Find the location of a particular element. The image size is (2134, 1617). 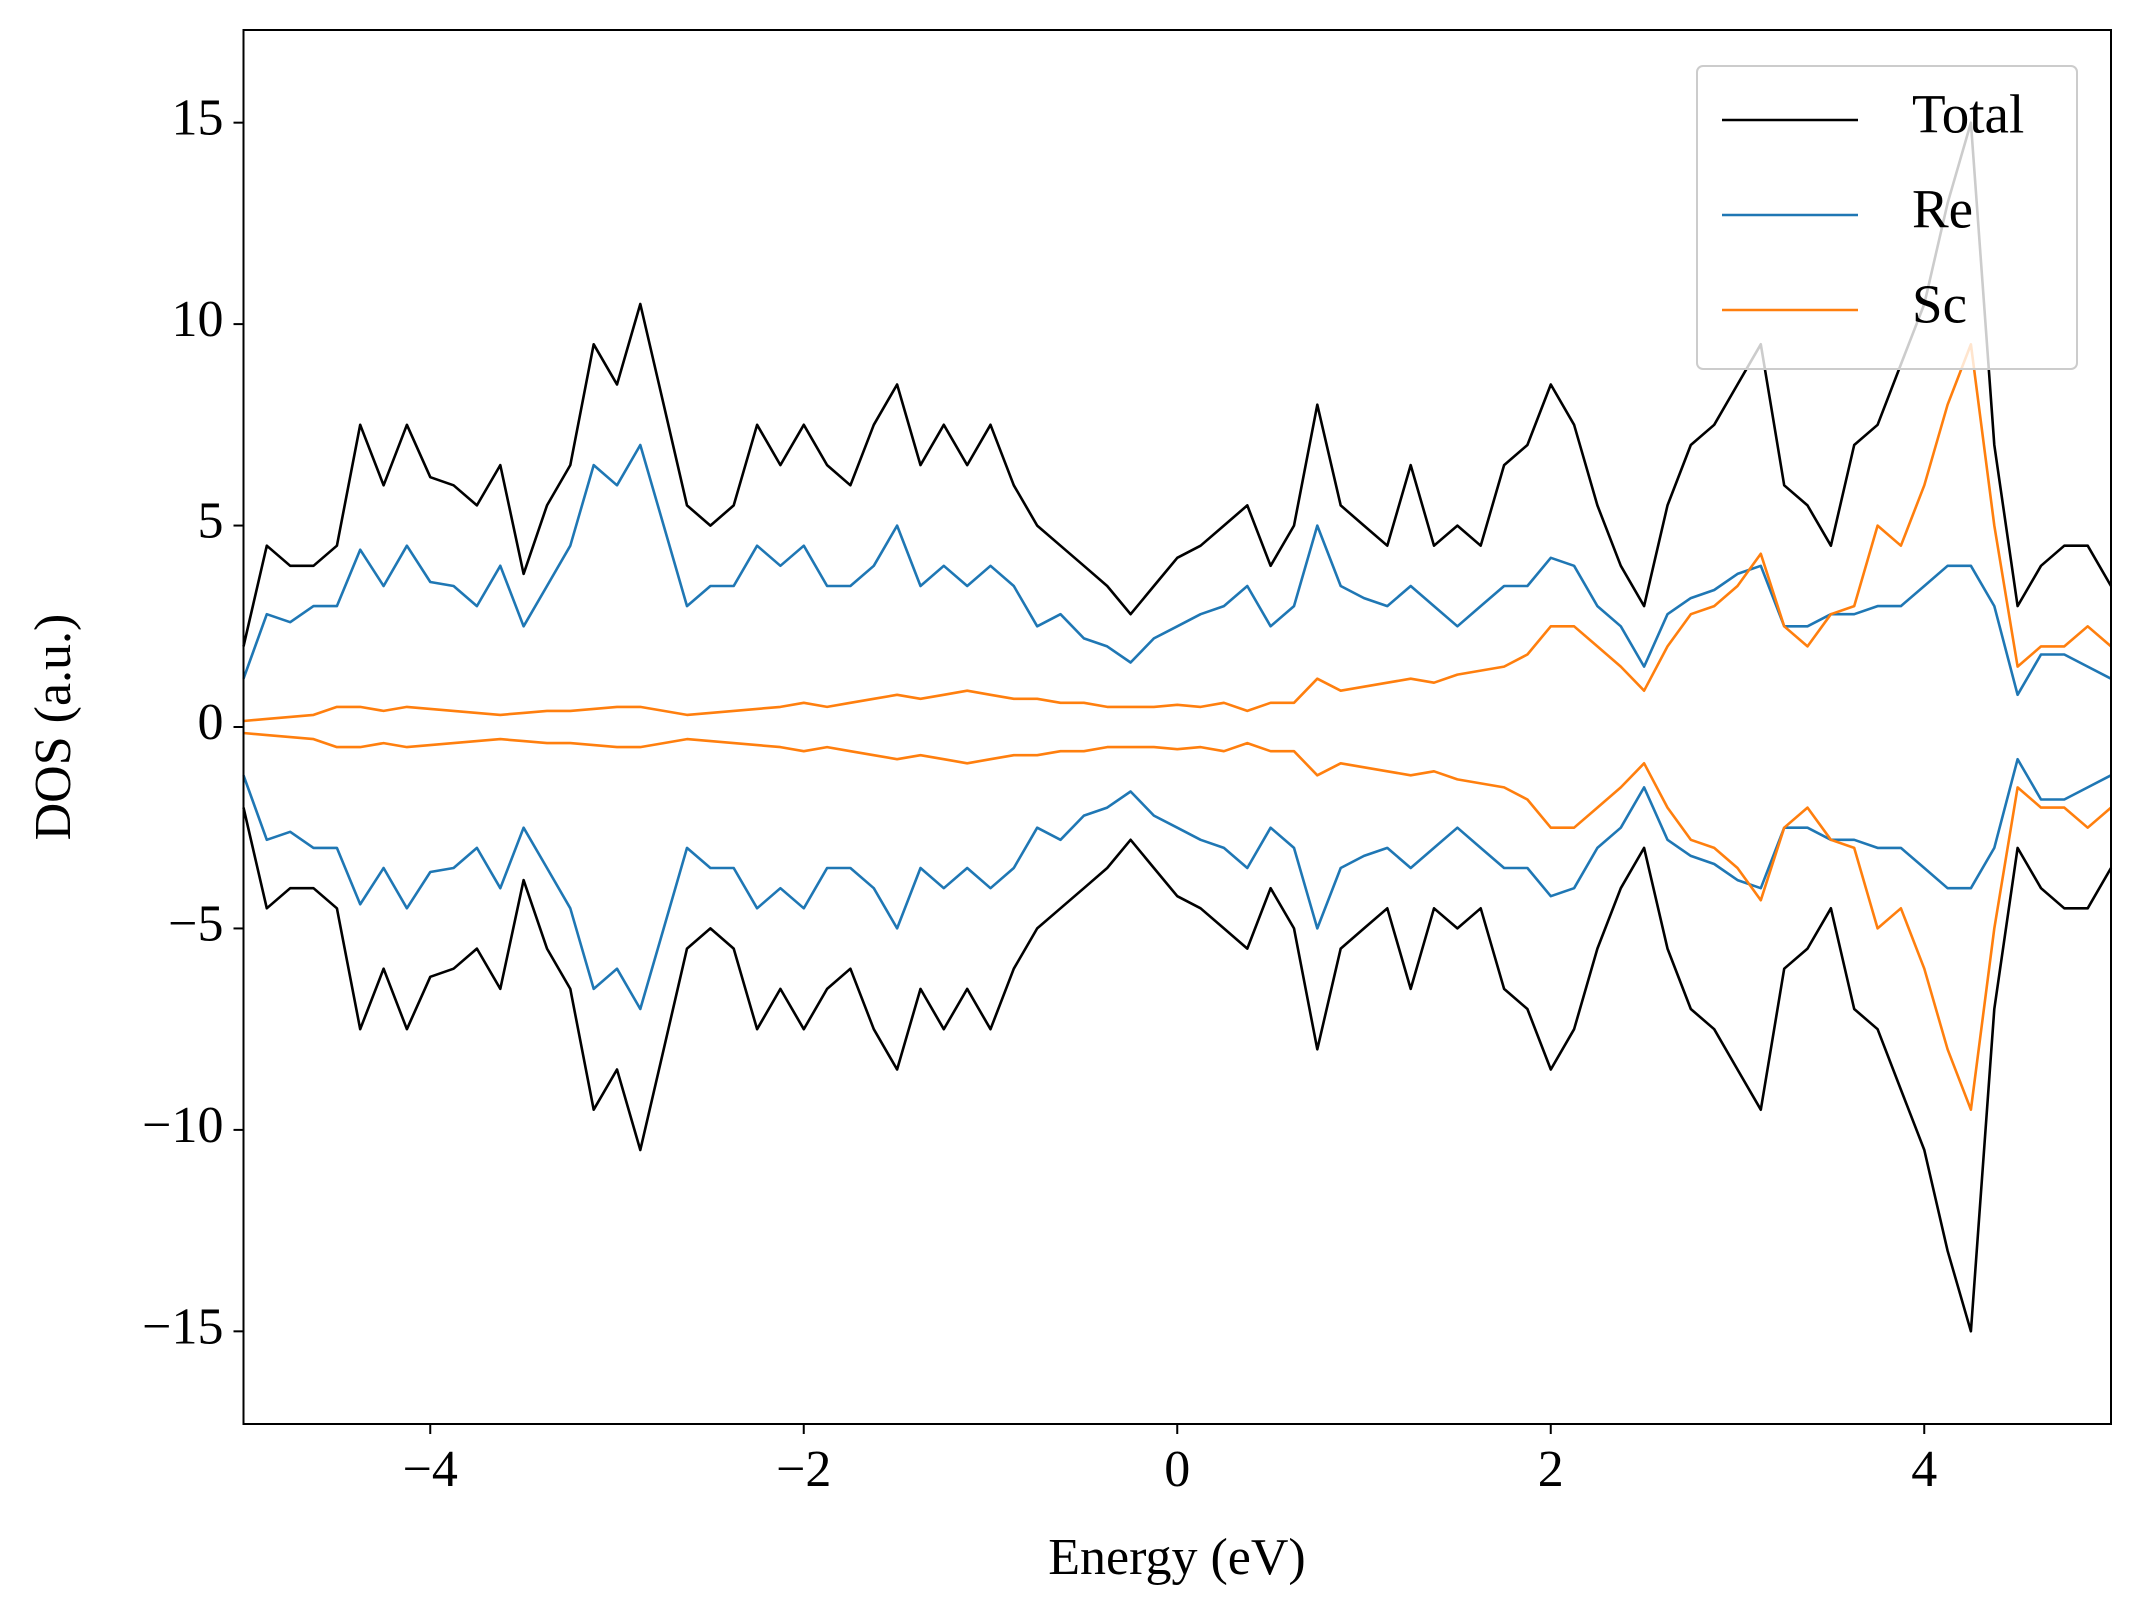

legend-label: Re is located at coordinates (1942, 209).